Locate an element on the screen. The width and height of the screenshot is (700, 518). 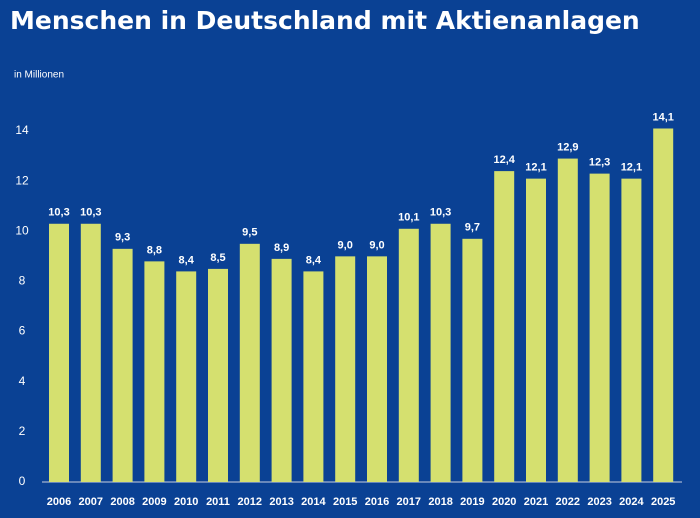
value-label: 9,5 is located at coordinates (249, 233).